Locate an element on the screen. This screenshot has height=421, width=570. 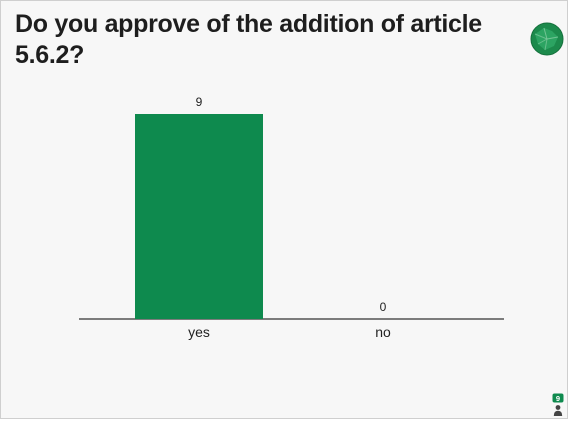
participants-count-badge is located at coordinates (558, 398).